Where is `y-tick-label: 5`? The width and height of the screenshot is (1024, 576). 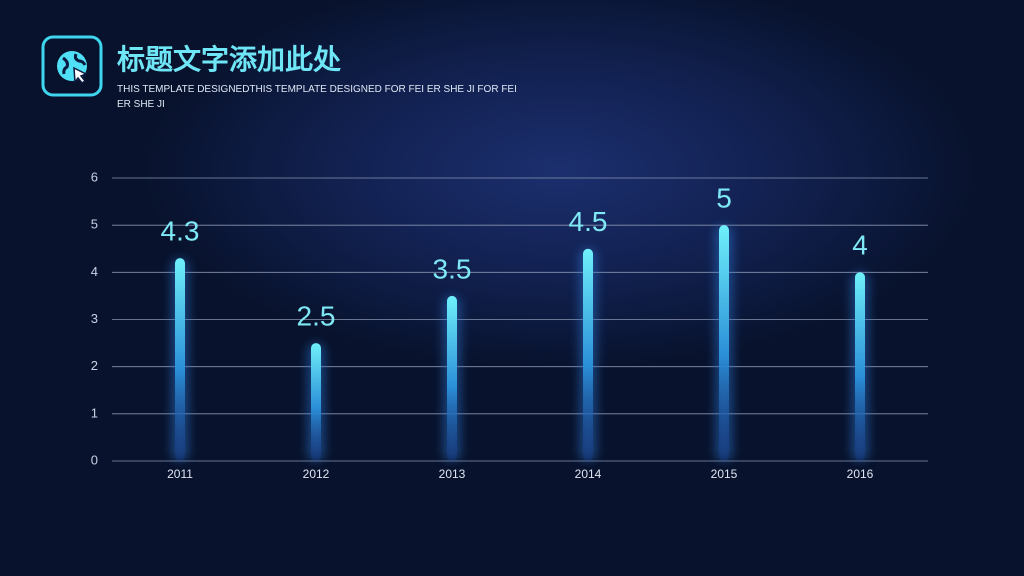
y-tick-label: 5 is located at coordinates (94, 224).